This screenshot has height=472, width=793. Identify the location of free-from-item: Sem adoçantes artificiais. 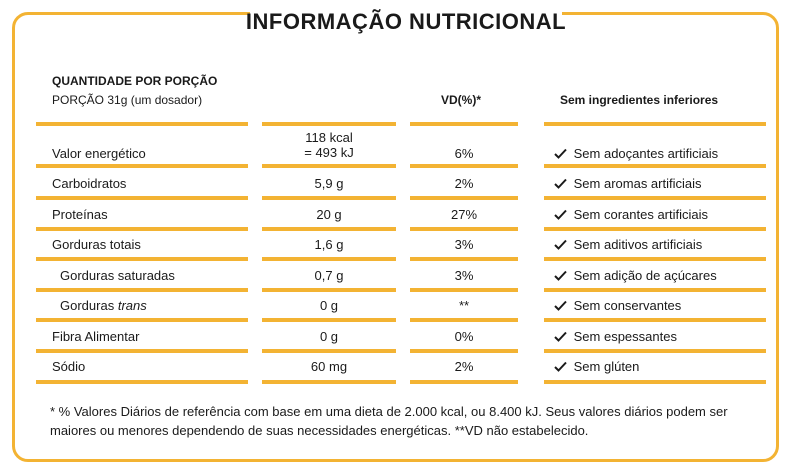
(636, 153).